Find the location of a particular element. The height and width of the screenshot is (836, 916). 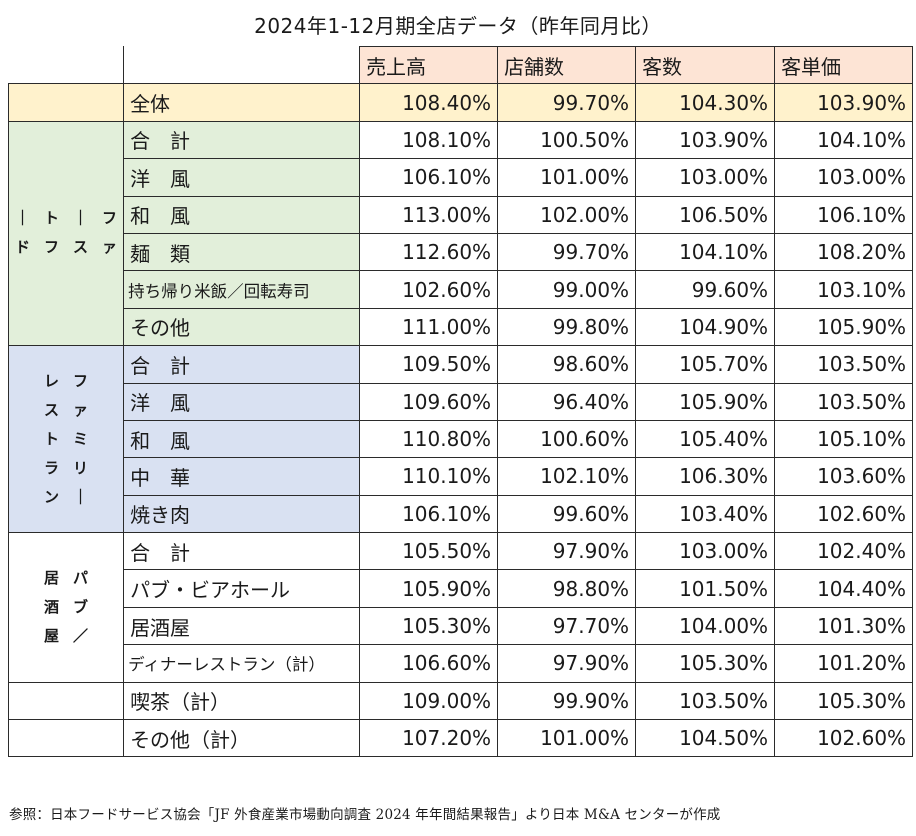

value-sales: 109.00% is located at coordinates (429, 701).